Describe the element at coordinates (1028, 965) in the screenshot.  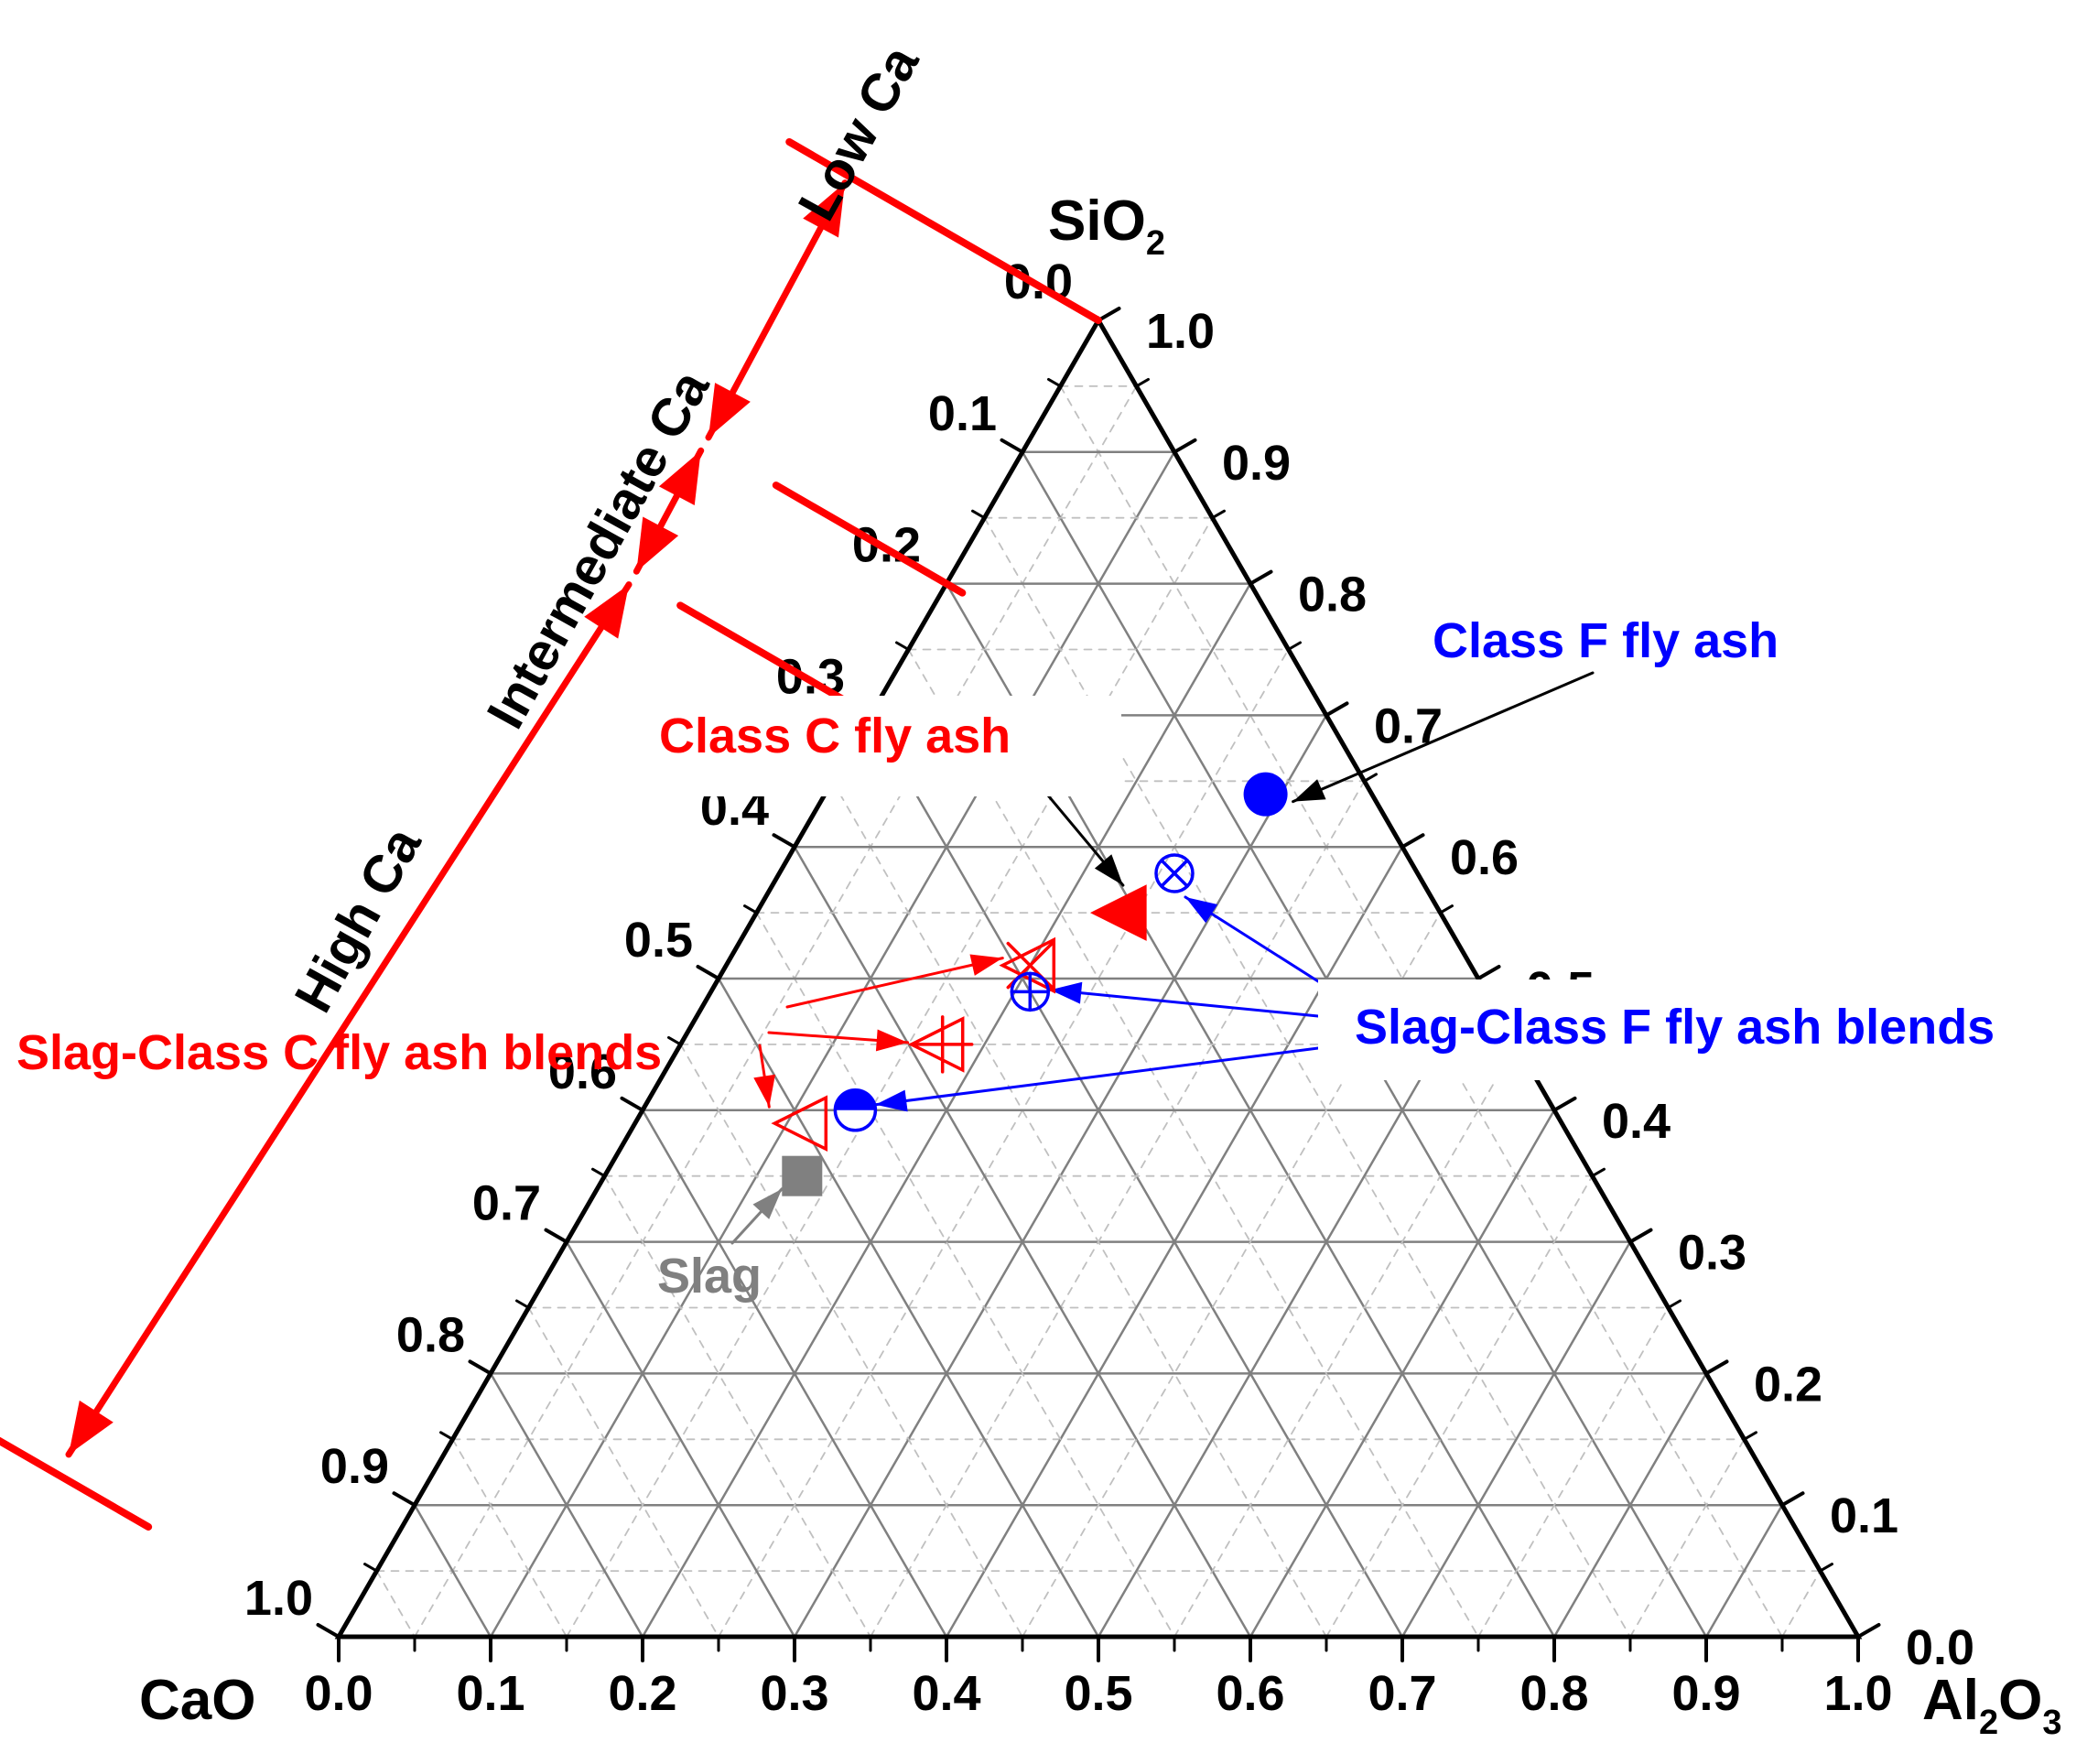
I see `point-blend-c-1-shape` at that location.